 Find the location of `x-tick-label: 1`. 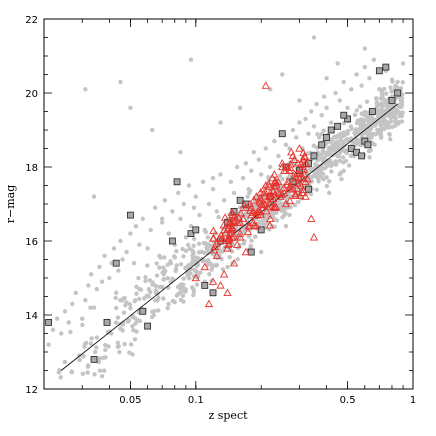

x-tick-label: 1 is located at coordinates (413, 400).